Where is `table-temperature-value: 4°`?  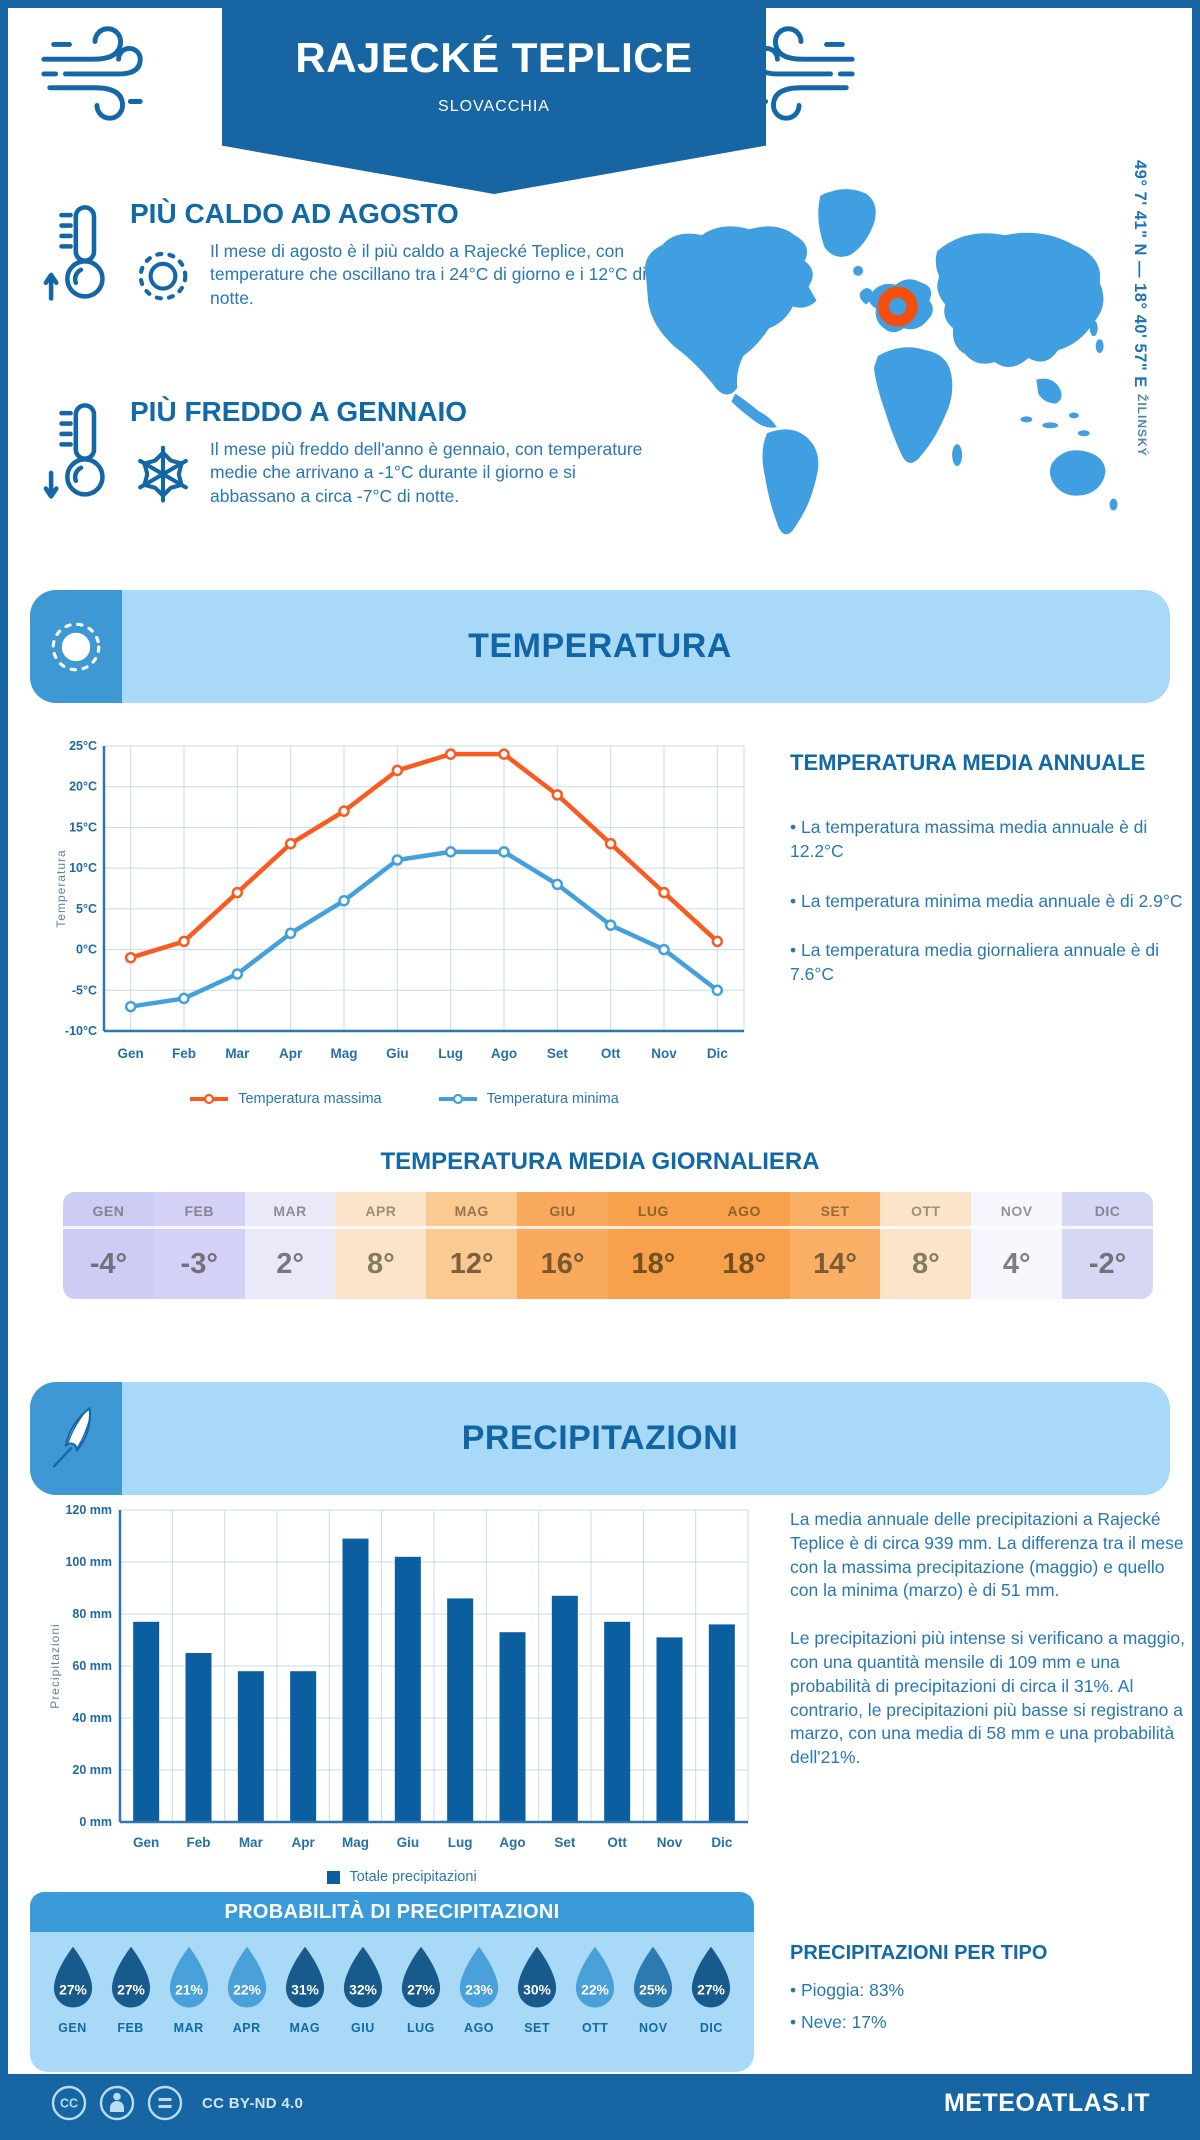 table-temperature-value: 4° is located at coordinates (1016, 1264).